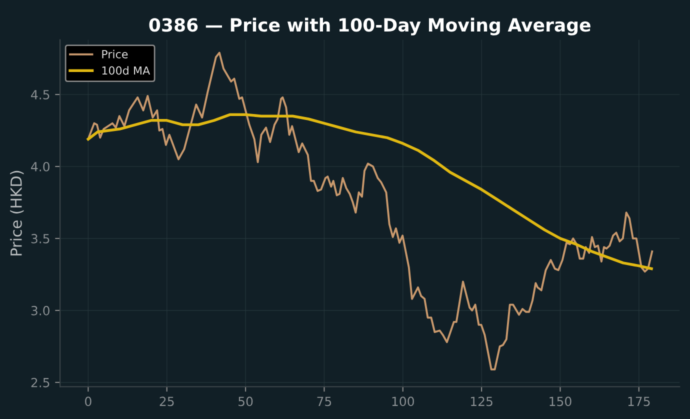  I want to click on x-tick-label: 75, so click(324, 401).